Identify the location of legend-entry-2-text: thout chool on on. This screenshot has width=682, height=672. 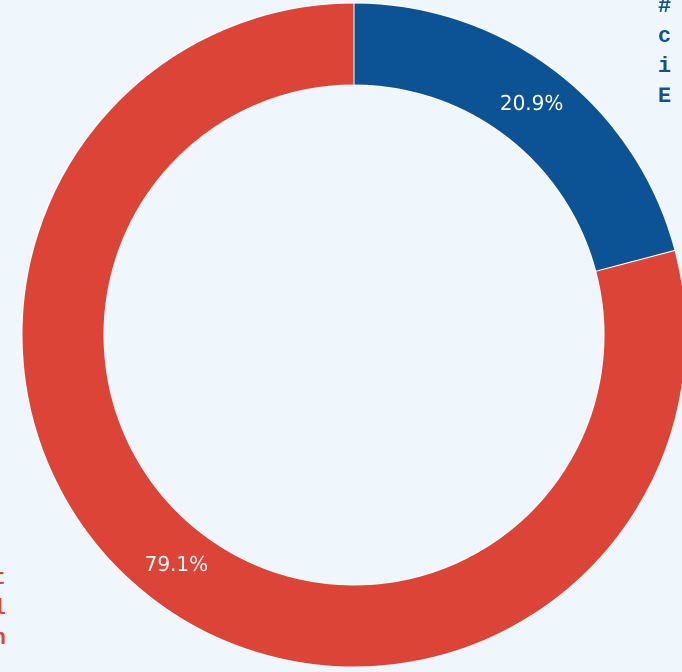
(3, 609).